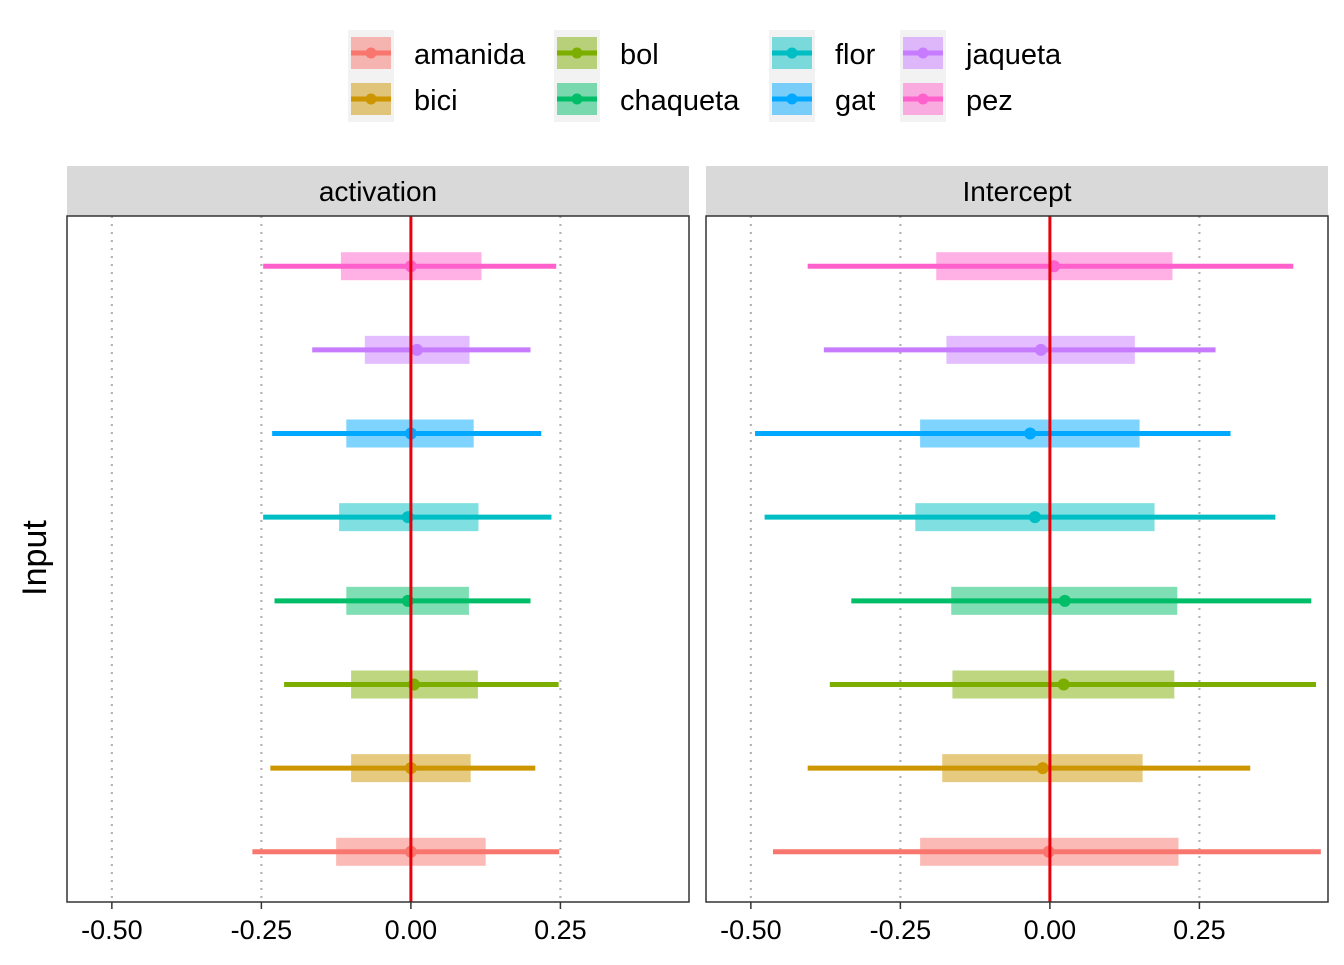  Describe the element at coordinates (680, 101) in the screenshot. I see `legend-label: chaqueta` at that location.